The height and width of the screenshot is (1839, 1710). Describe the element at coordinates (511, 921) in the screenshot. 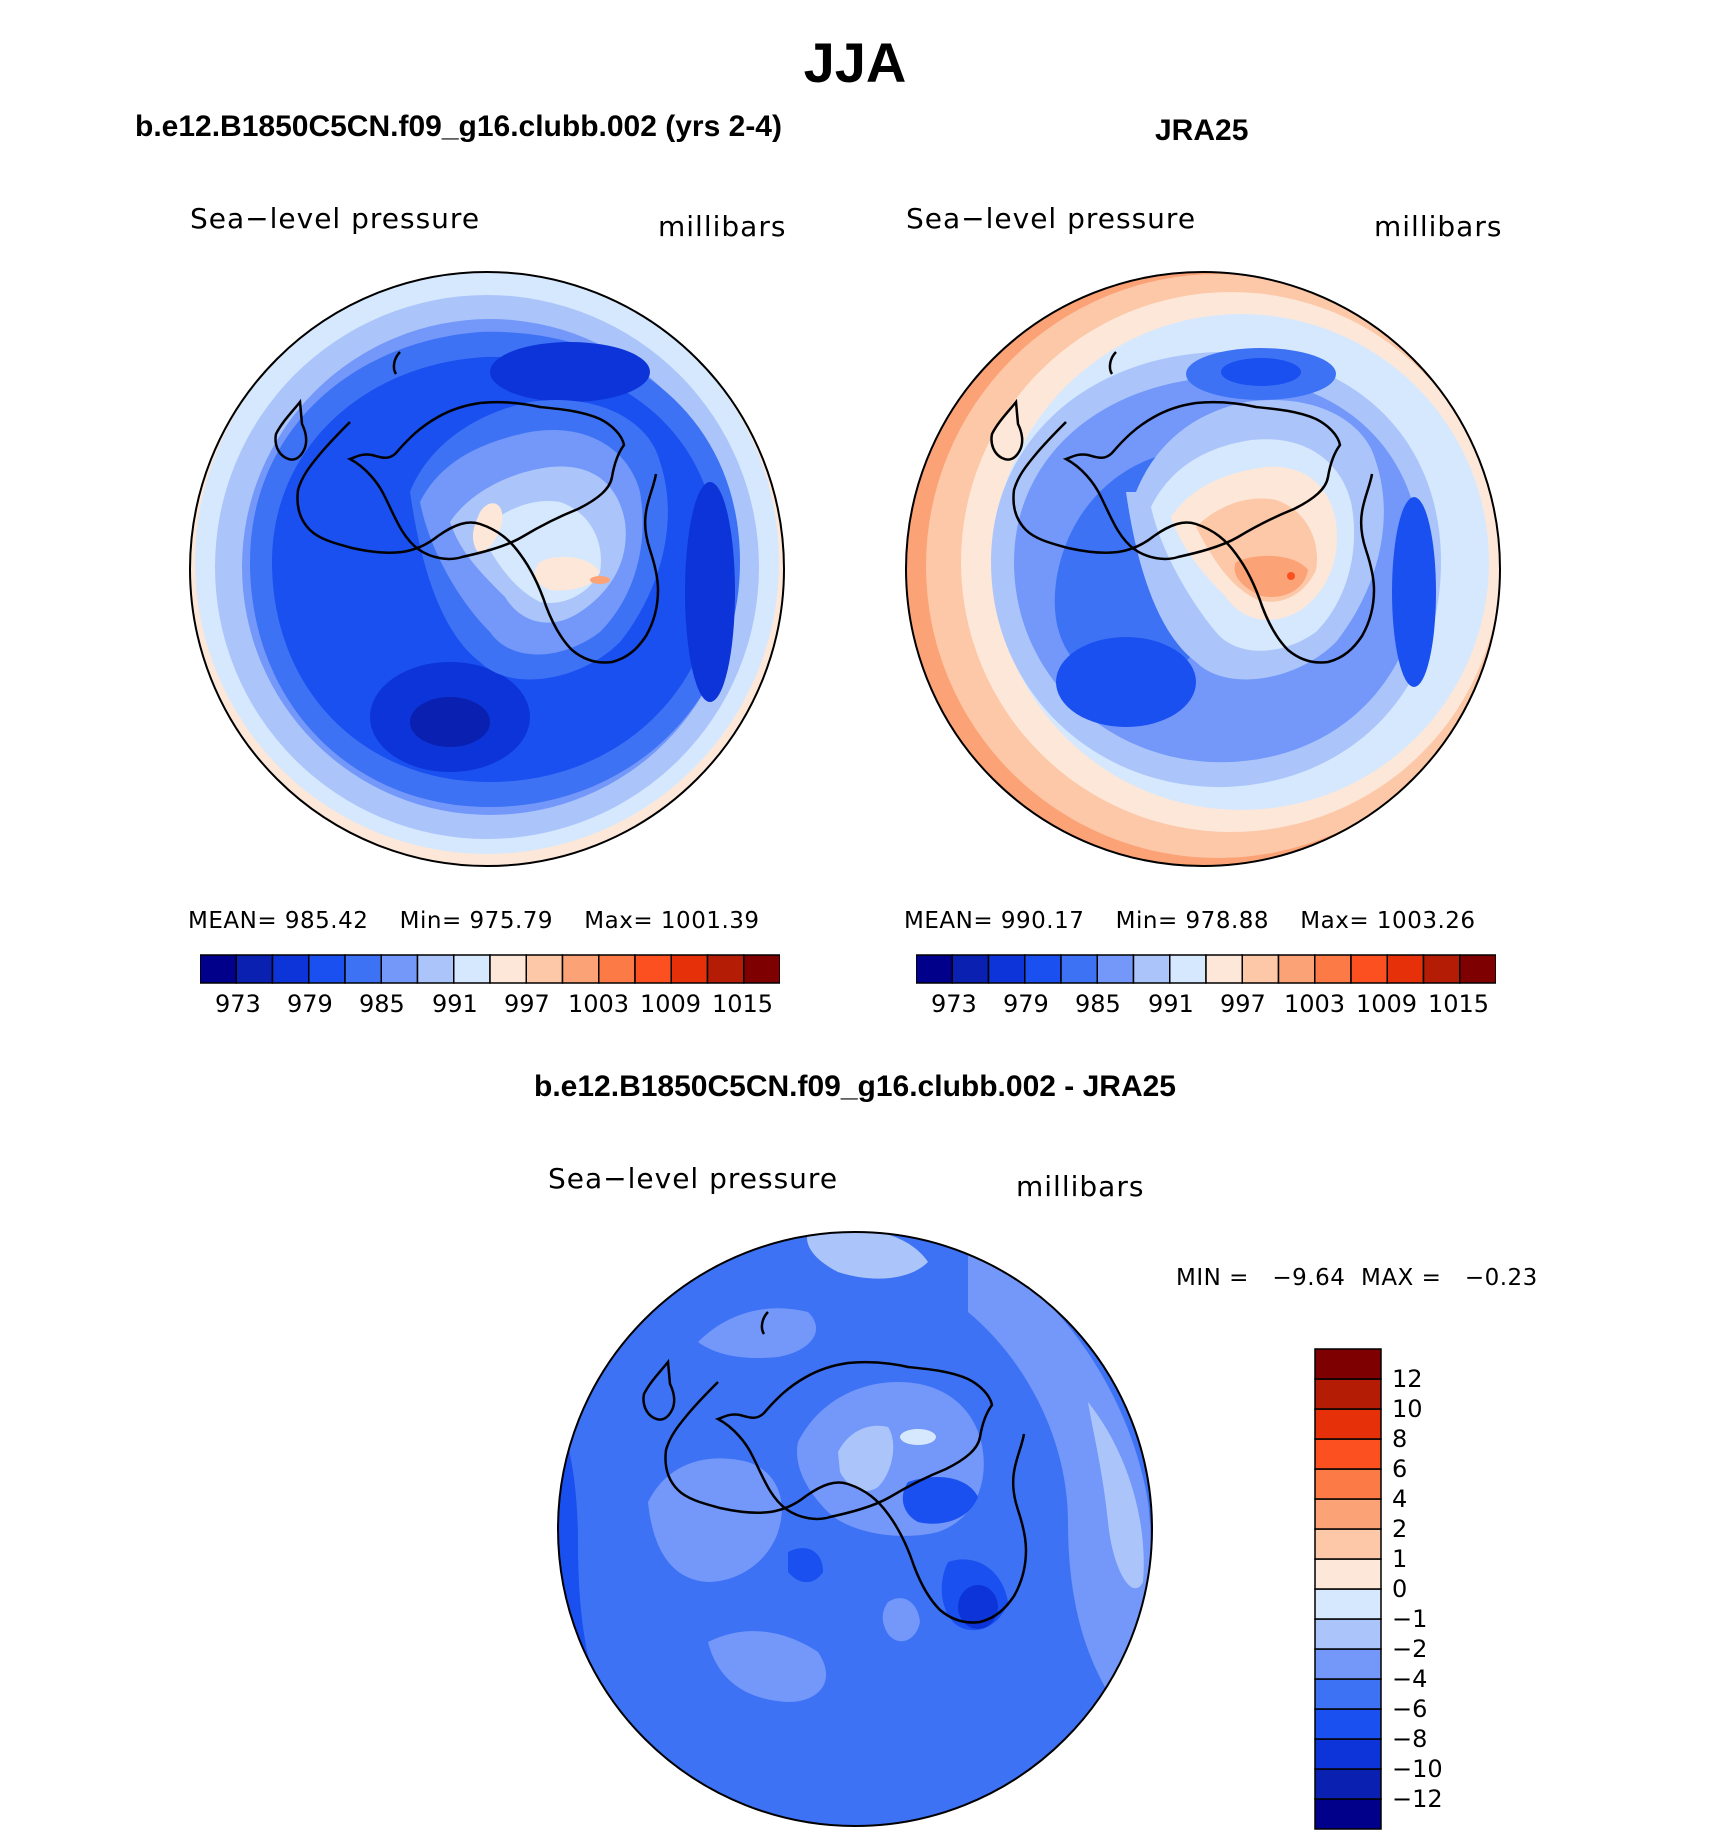

I see `min-value: 975.79` at that location.